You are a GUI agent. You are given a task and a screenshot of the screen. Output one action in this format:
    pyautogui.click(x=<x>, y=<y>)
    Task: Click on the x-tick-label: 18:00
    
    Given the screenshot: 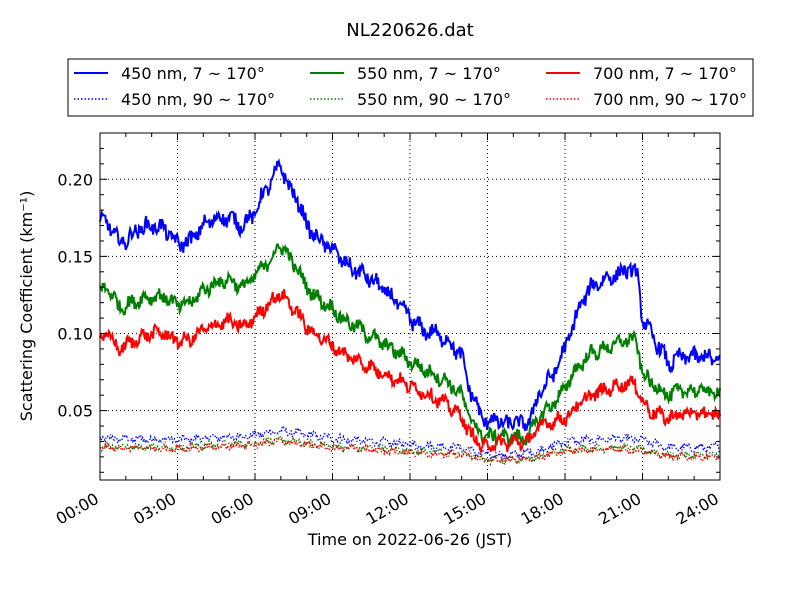 What is the action you would take?
    pyautogui.click(x=542, y=509)
    